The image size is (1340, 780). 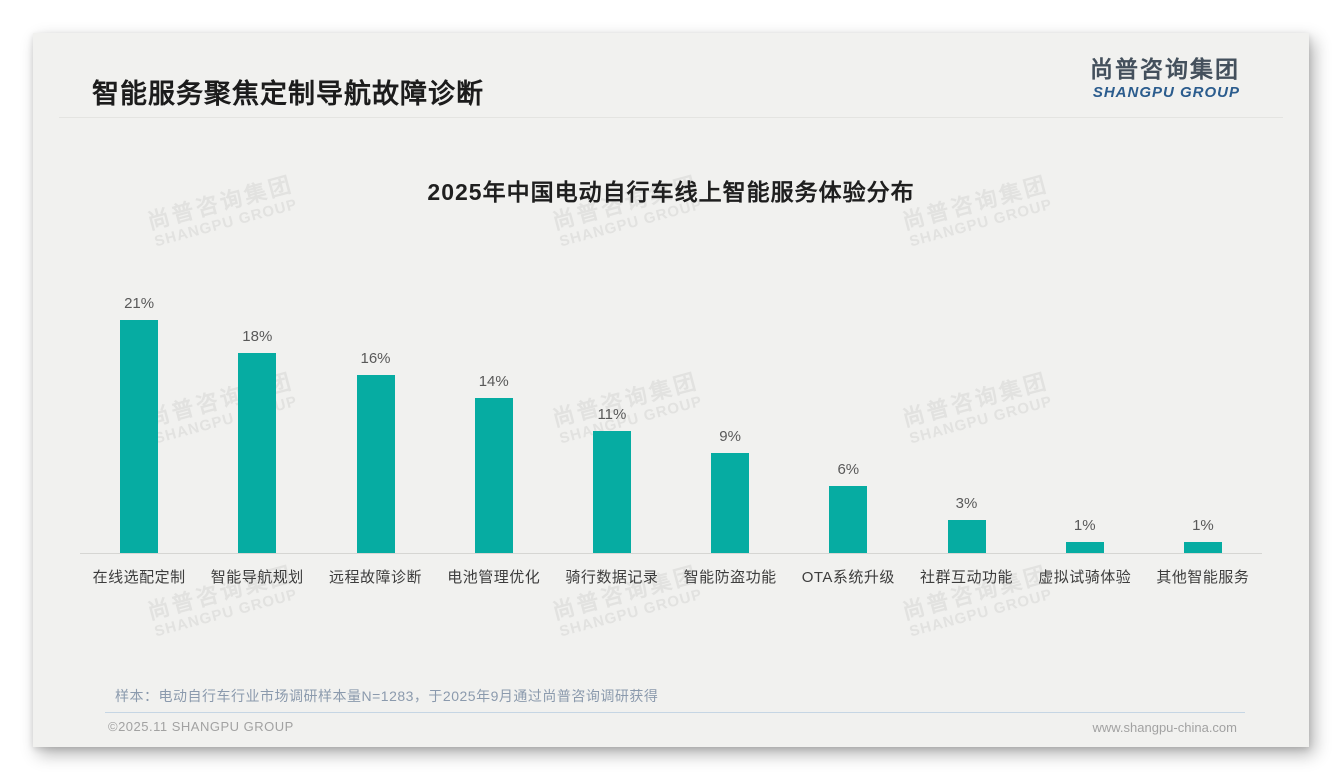 I want to click on category-label: 电池管理优化, so click(x=494, y=577).